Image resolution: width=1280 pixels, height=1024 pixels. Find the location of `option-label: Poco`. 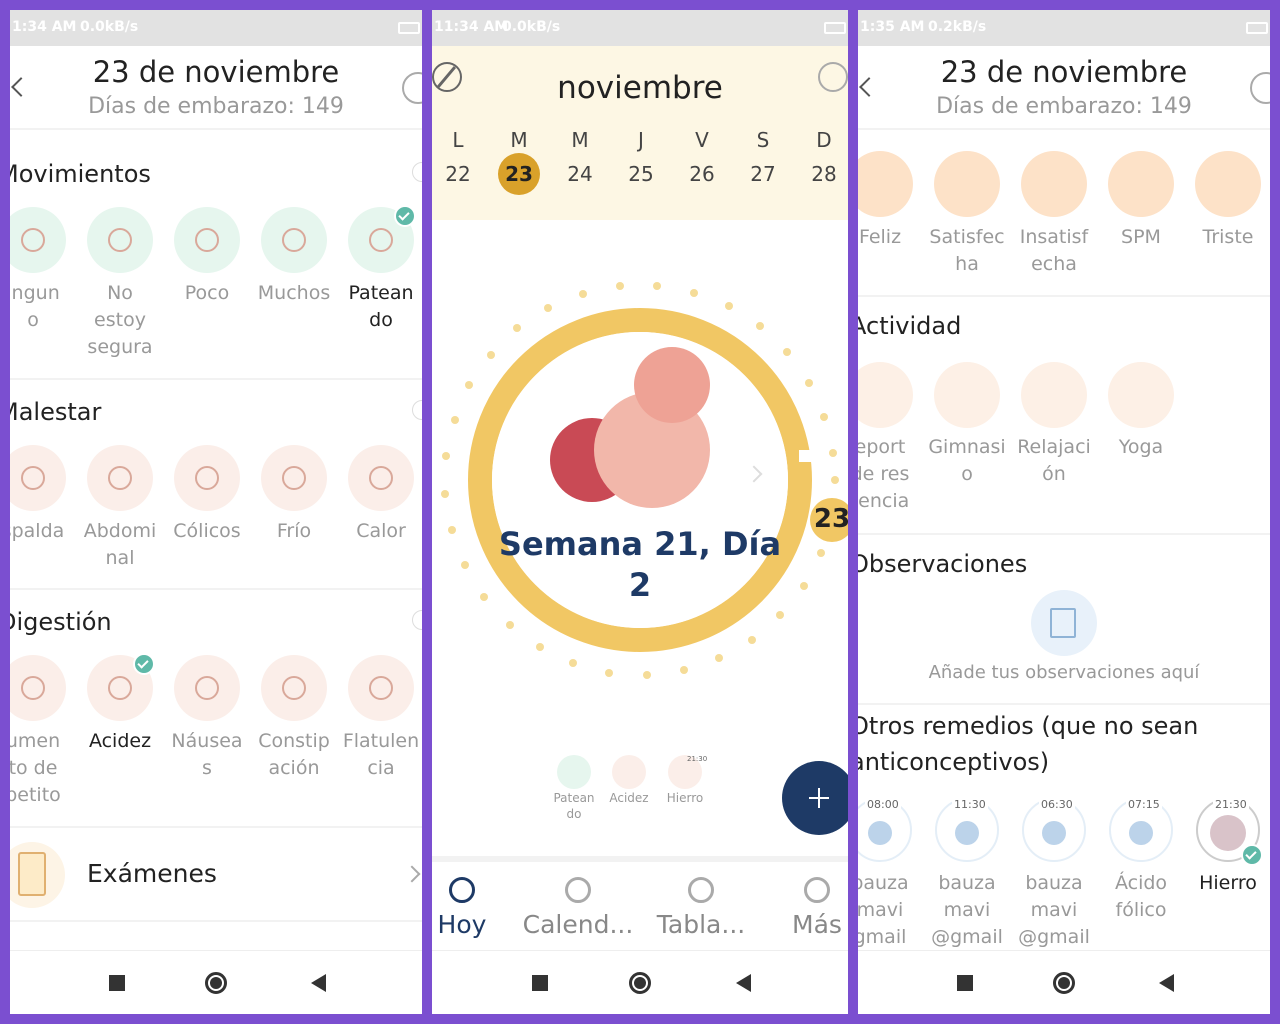

option-label: Poco is located at coordinates (207, 293).